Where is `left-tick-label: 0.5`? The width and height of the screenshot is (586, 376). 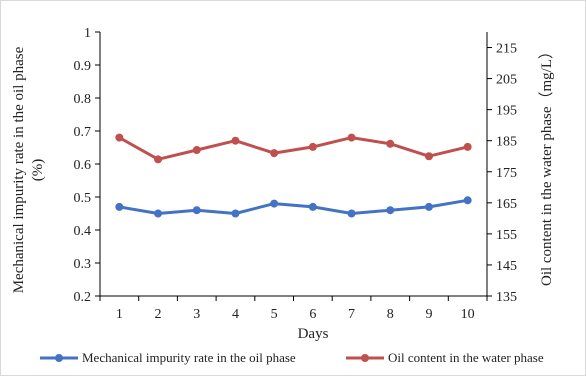
left-tick-label: 0.5 is located at coordinates (83, 198).